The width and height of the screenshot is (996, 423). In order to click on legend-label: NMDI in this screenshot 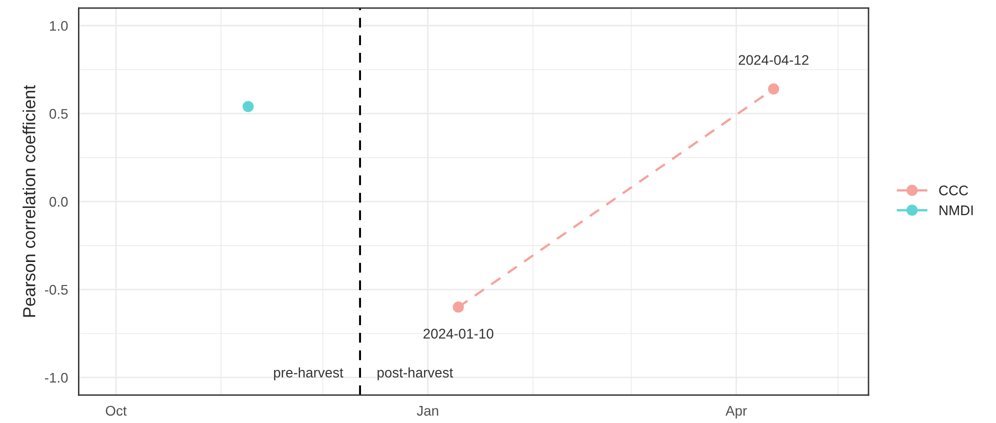, I will do `click(956, 211)`.